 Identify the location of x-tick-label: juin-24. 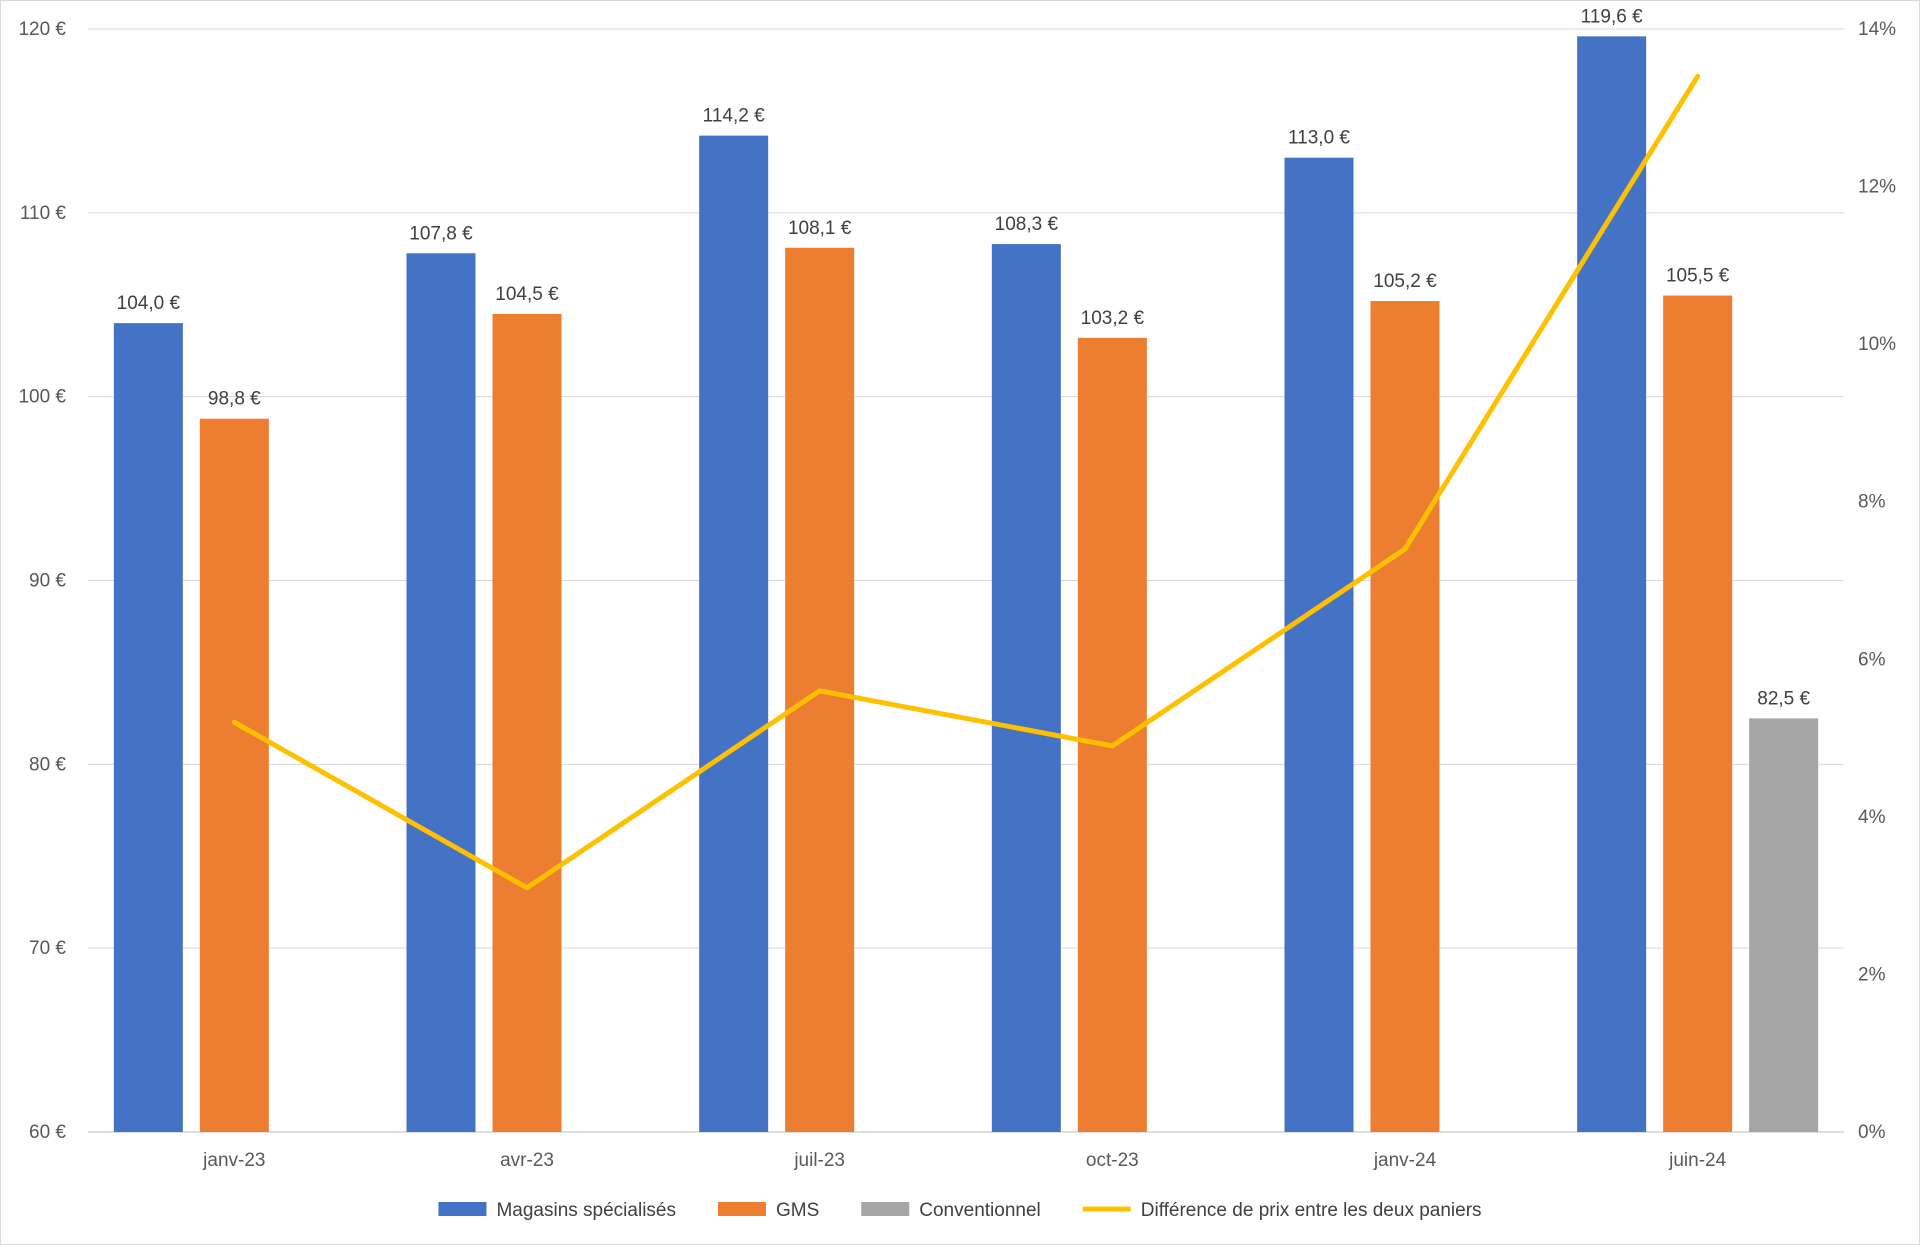
(1697, 1160).